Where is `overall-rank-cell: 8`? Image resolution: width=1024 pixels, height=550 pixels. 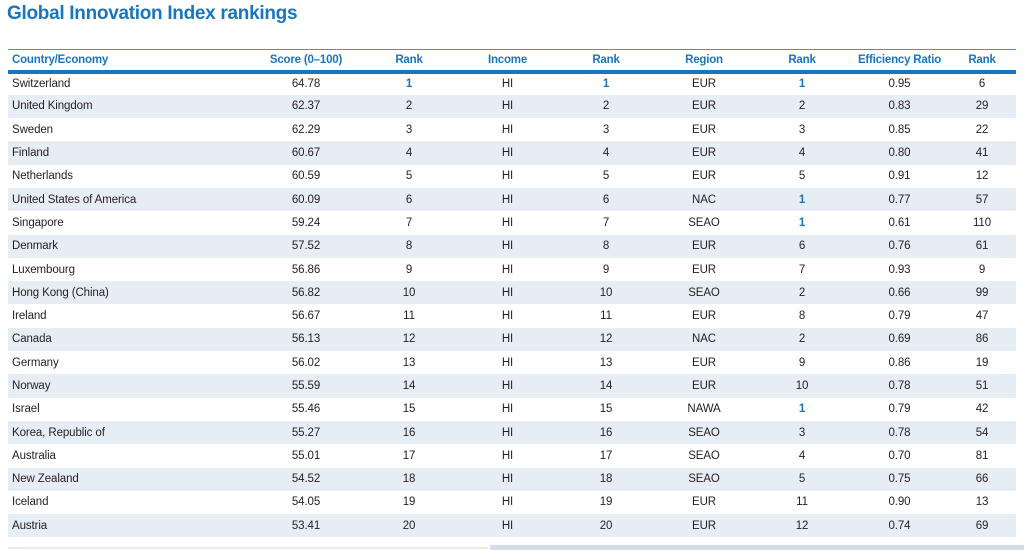
overall-rank-cell: 8 is located at coordinates (409, 246).